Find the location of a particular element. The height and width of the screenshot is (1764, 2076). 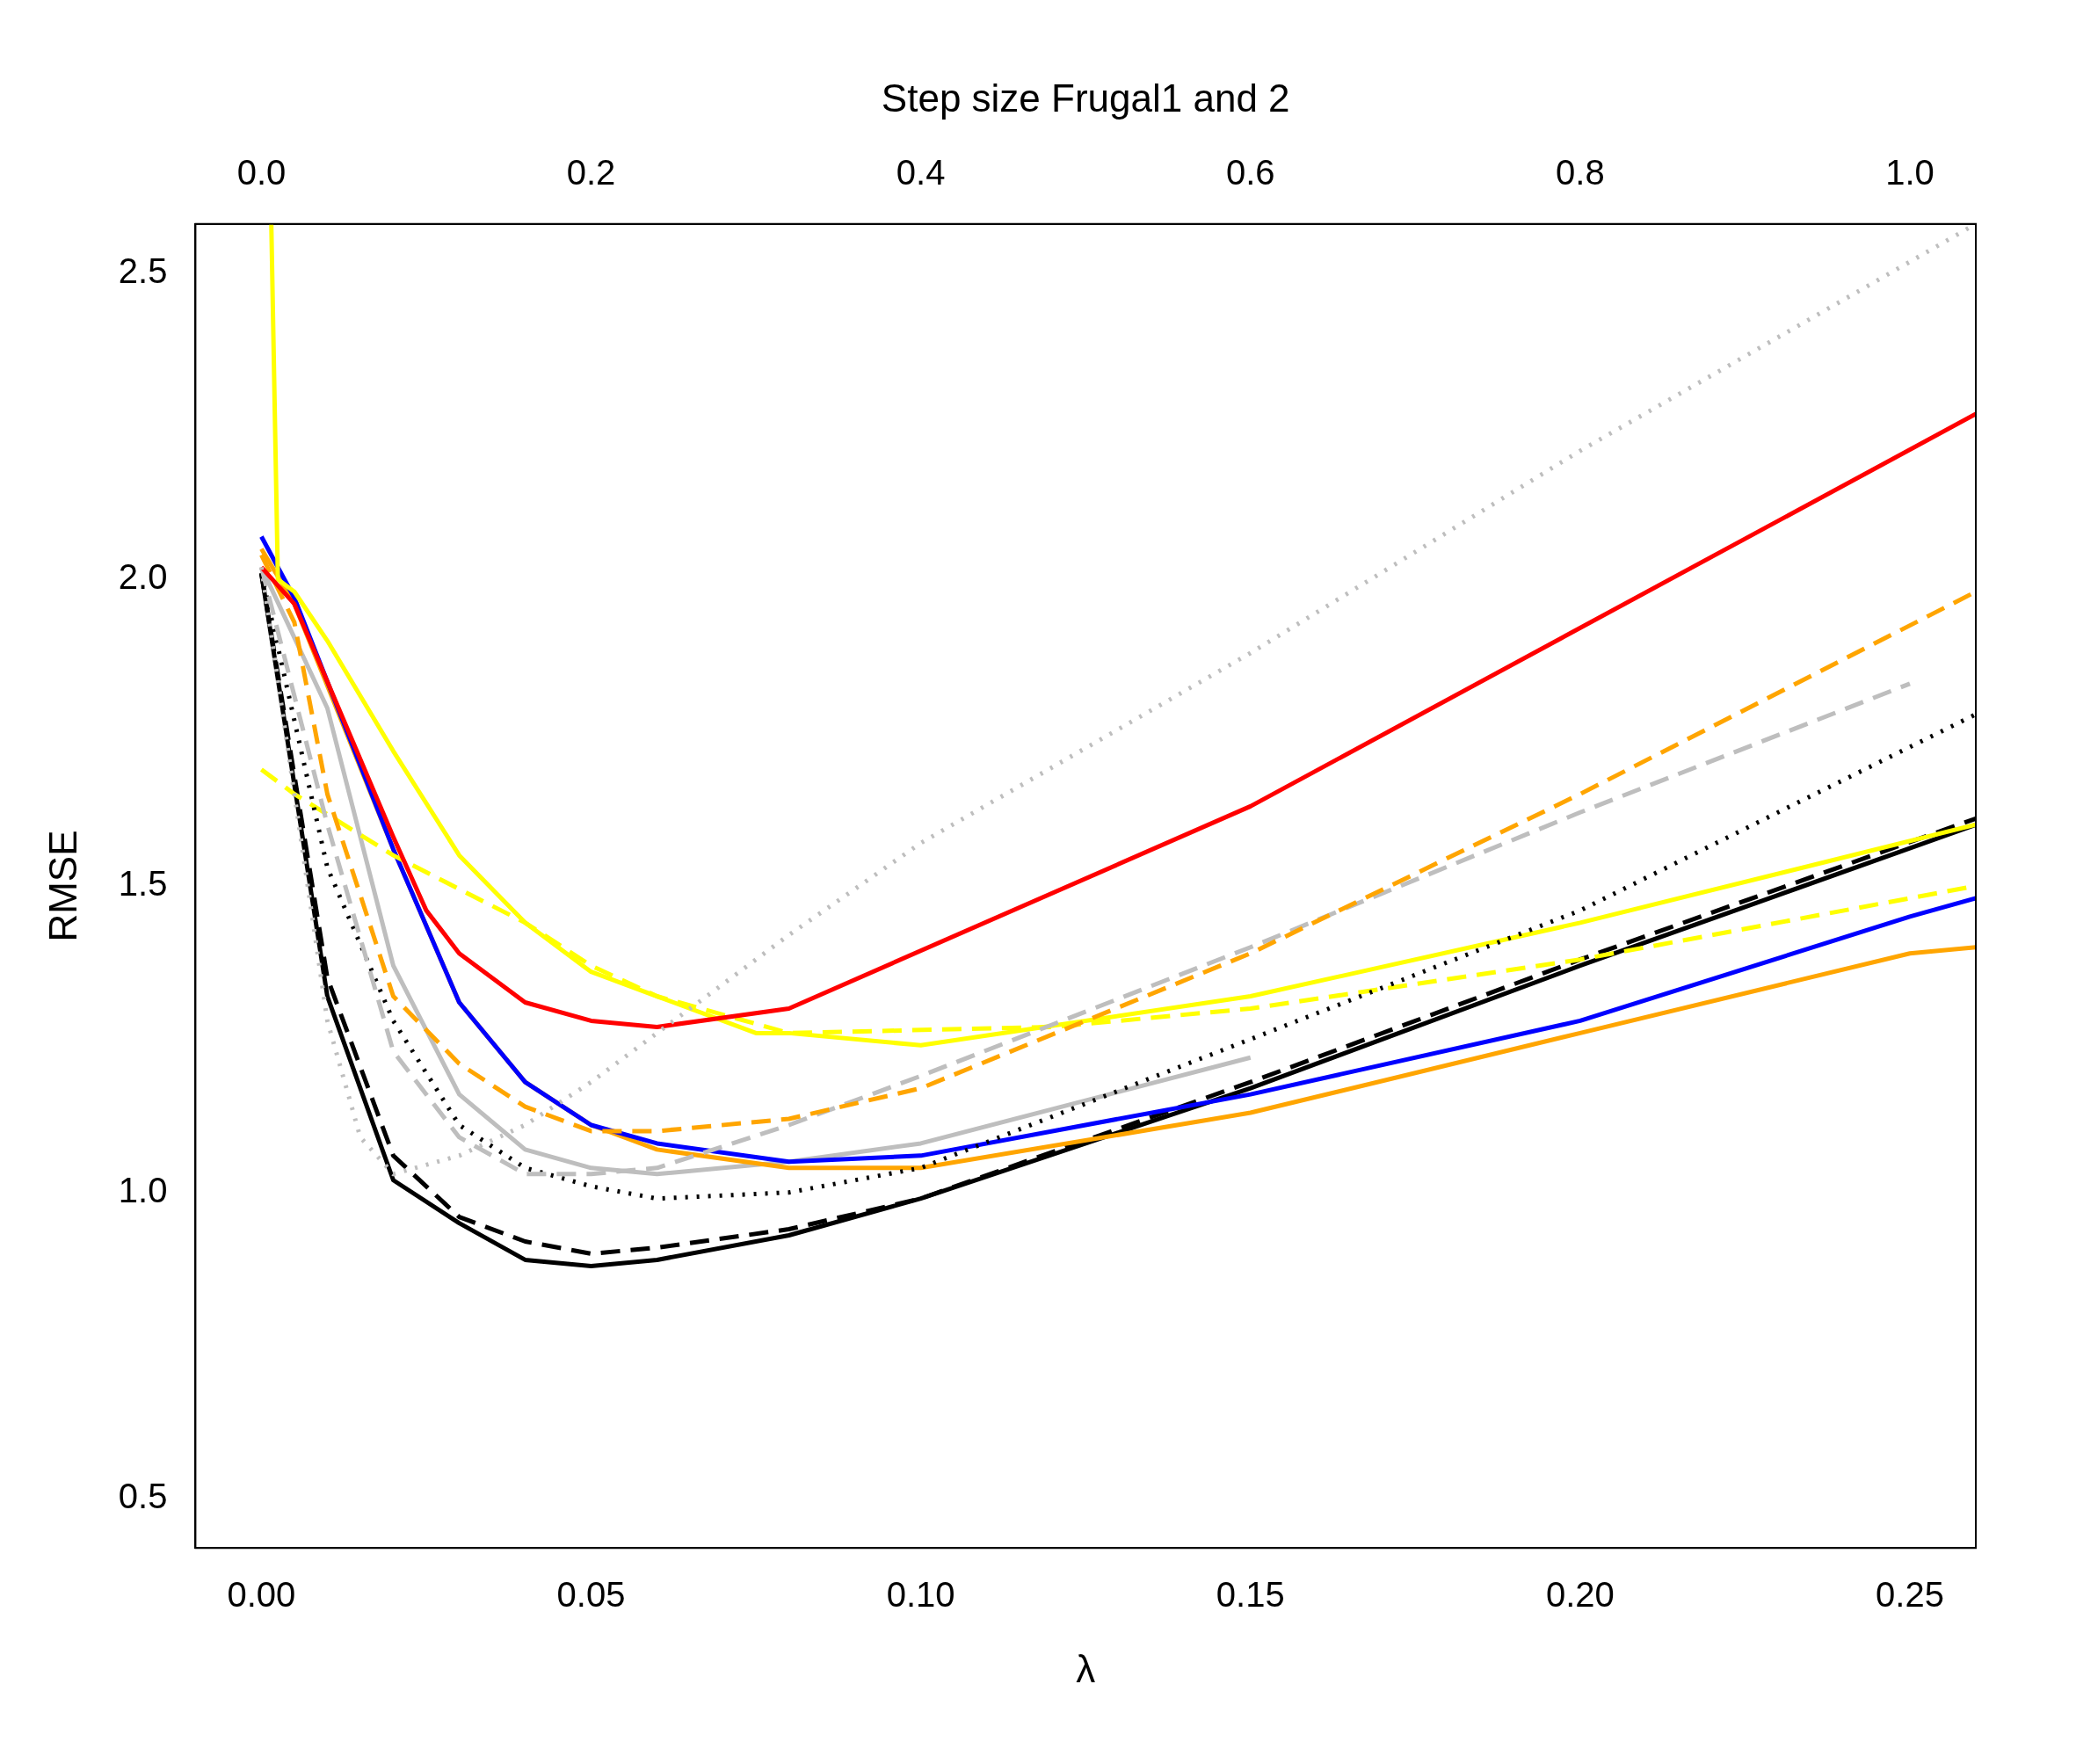

x-tick-label: 0.25 is located at coordinates (1910, 1595).